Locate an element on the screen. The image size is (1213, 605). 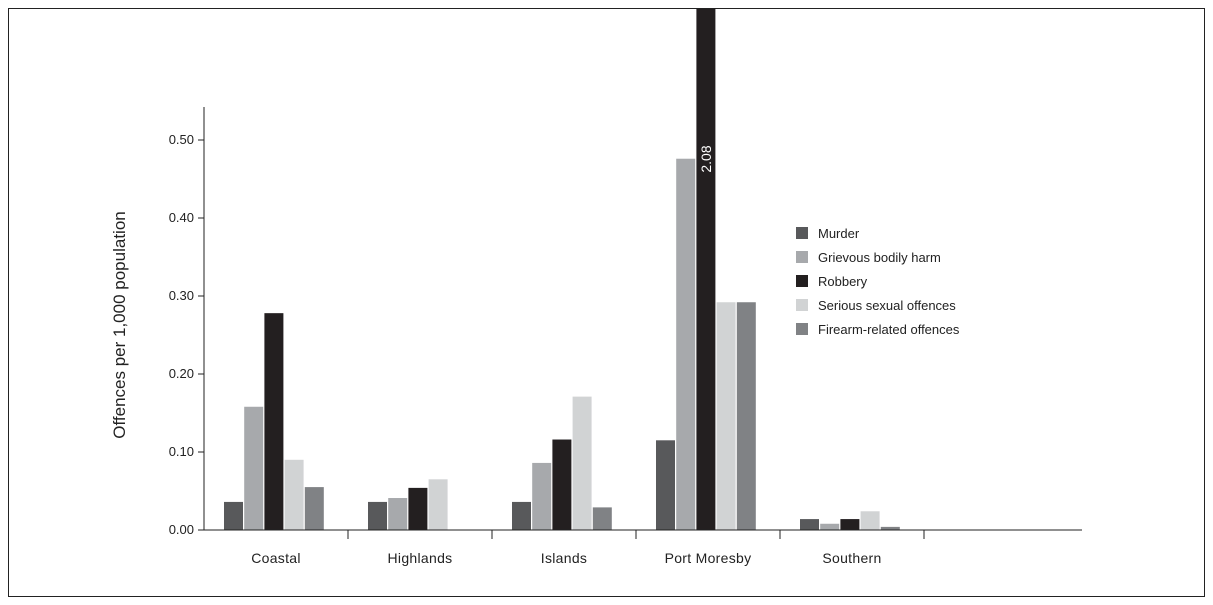
x-category-label: Southern is located at coordinates (851, 558).